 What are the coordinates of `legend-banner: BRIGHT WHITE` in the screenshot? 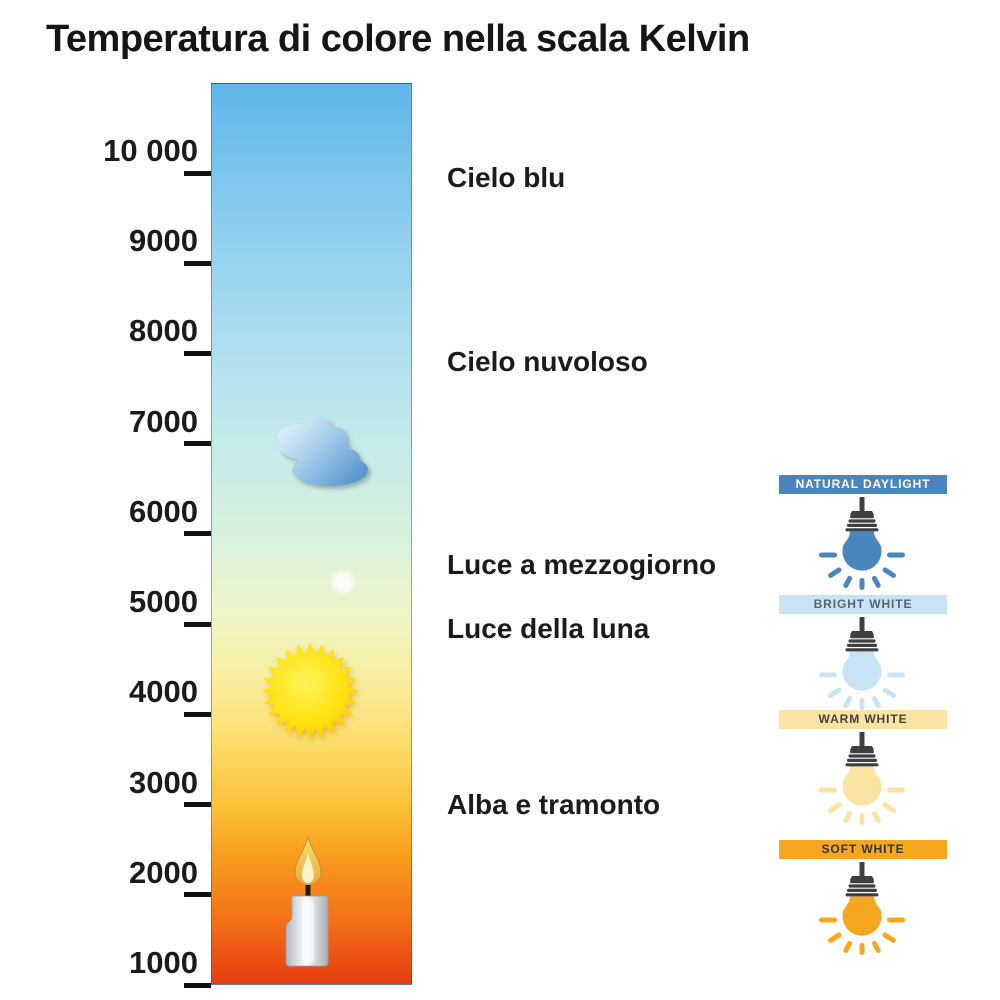 It's located at (863, 604).